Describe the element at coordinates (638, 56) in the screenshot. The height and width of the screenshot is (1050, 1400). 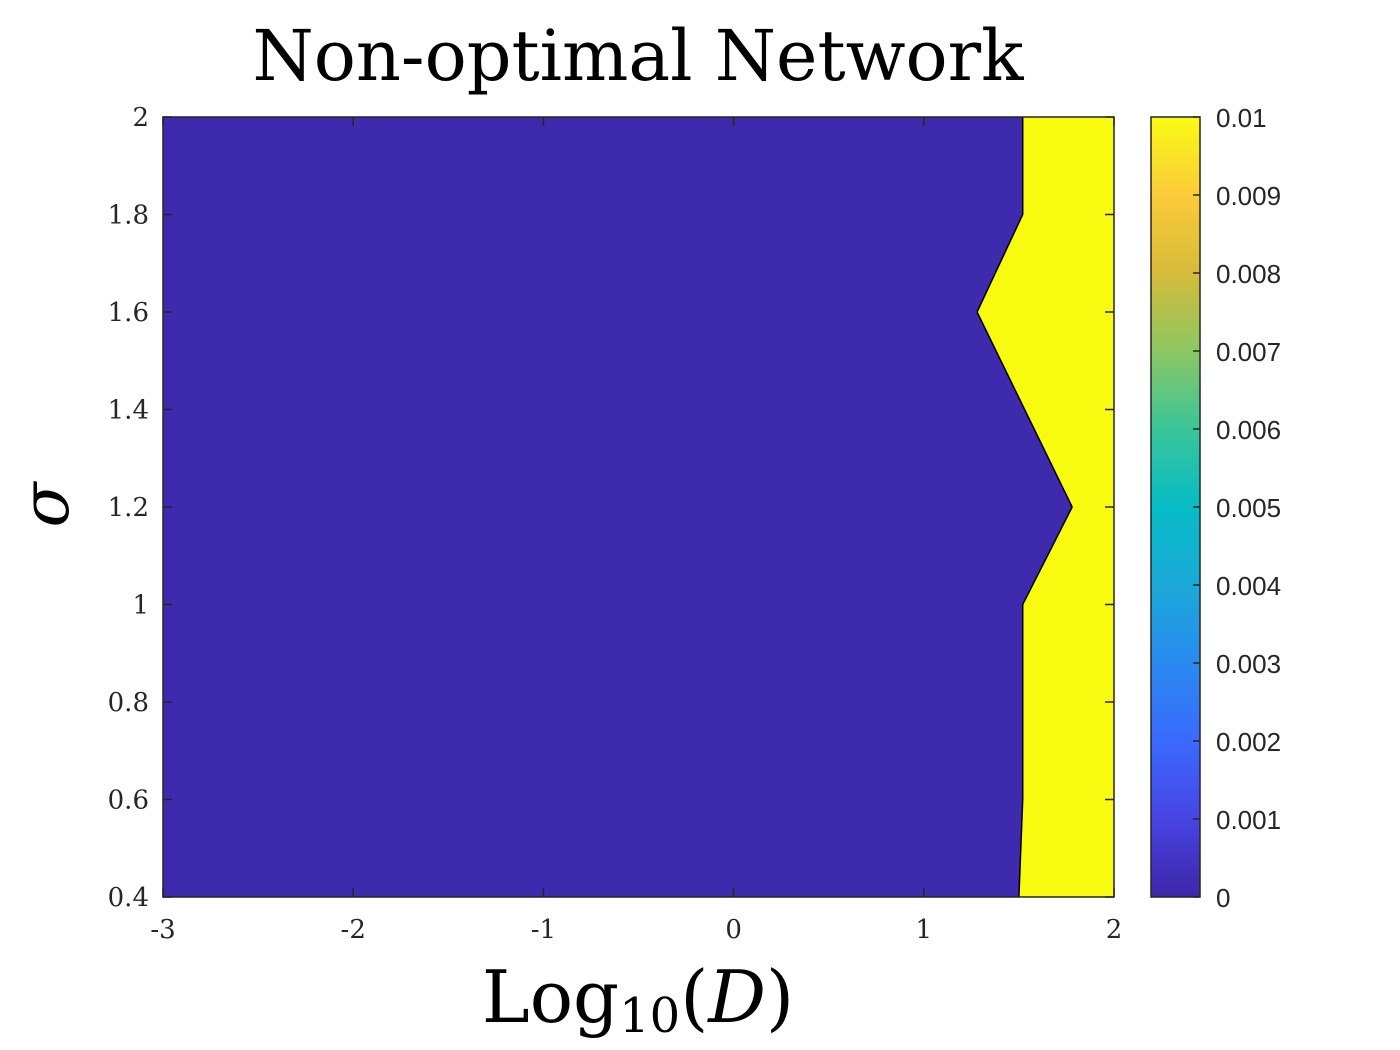
I see `chart-title: Non-optimal Network` at that location.